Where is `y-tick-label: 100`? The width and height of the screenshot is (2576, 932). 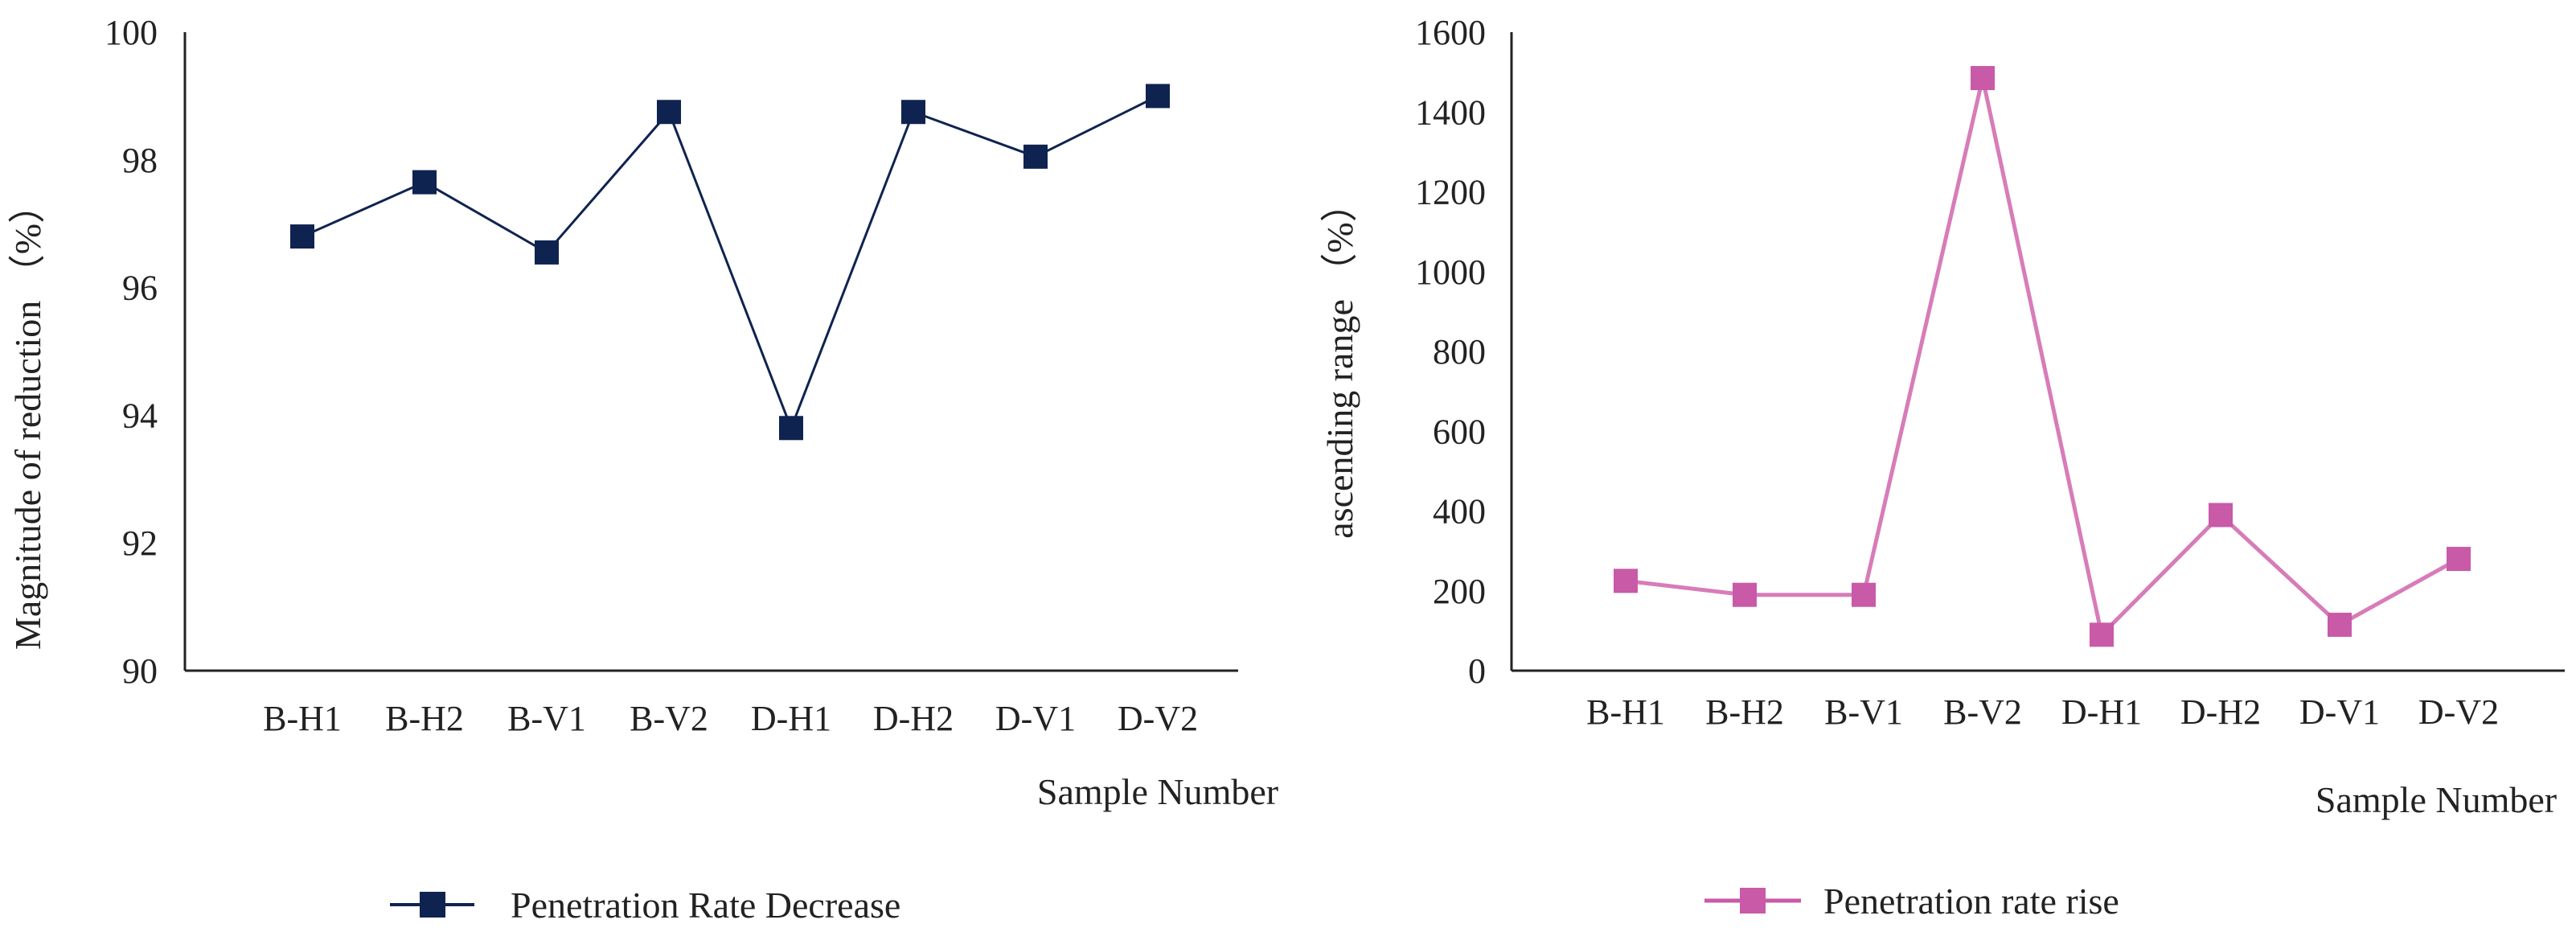
y-tick-label: 100 is located at coordinates (131, 32).